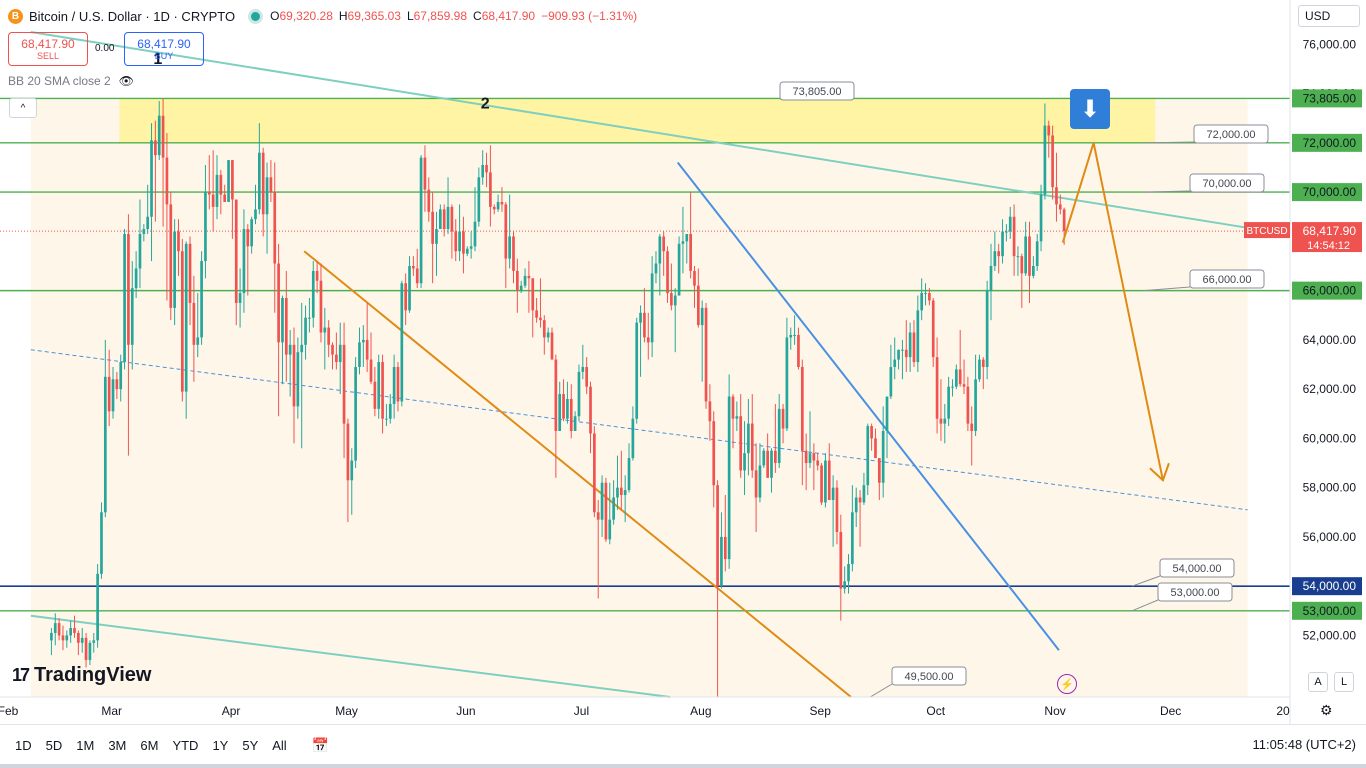  Describe the element at coordinates (1327, 290) in the screenshot. I see `level-tag-66000: 66,000.00` at that location.